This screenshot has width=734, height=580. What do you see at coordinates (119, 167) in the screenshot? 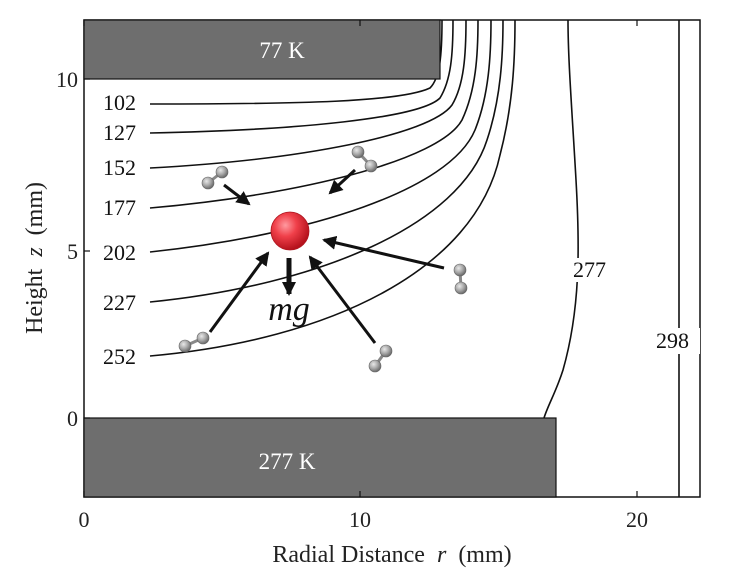
I see `isotherm-label-152: 152` at bounding box center [119, 167].